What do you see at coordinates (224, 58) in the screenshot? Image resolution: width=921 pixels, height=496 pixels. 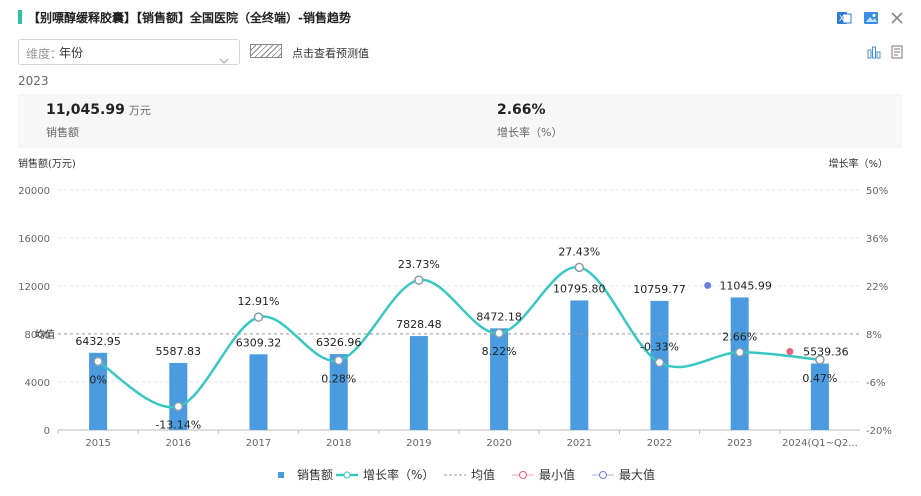 I see `chevron-down-icon` at bounding box center [224, 58].